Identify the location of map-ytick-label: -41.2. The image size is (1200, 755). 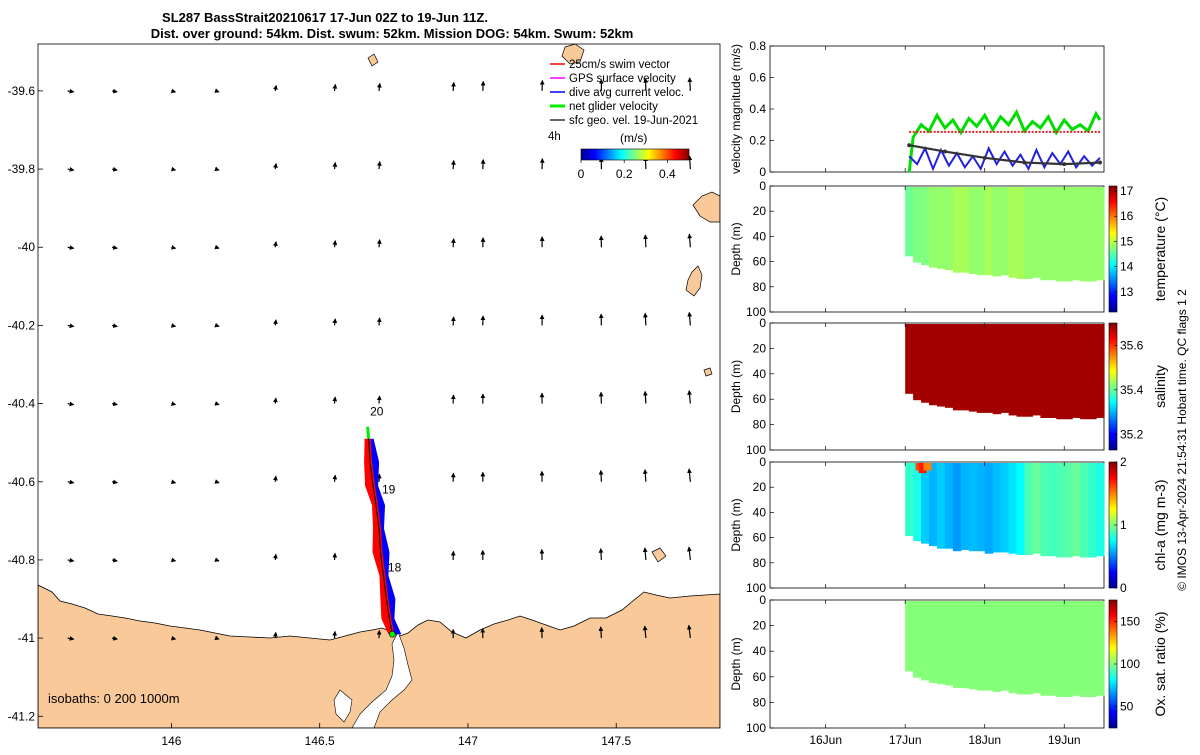
(22, 716).